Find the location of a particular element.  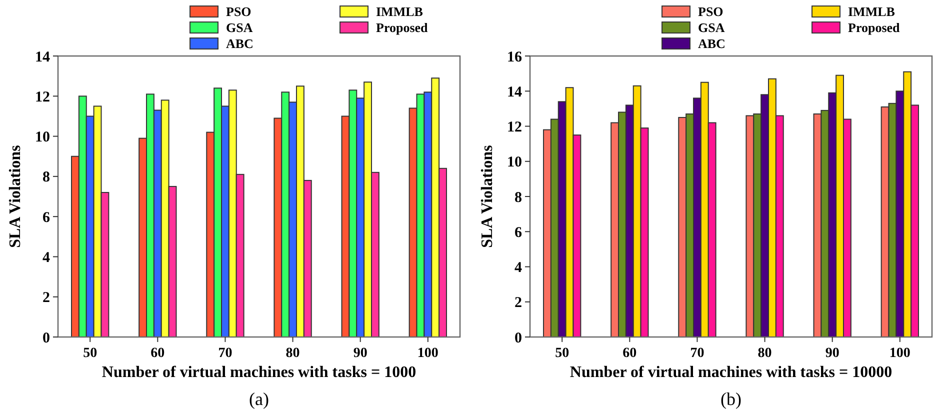

text: (a) is located at coordinates (259, 399).